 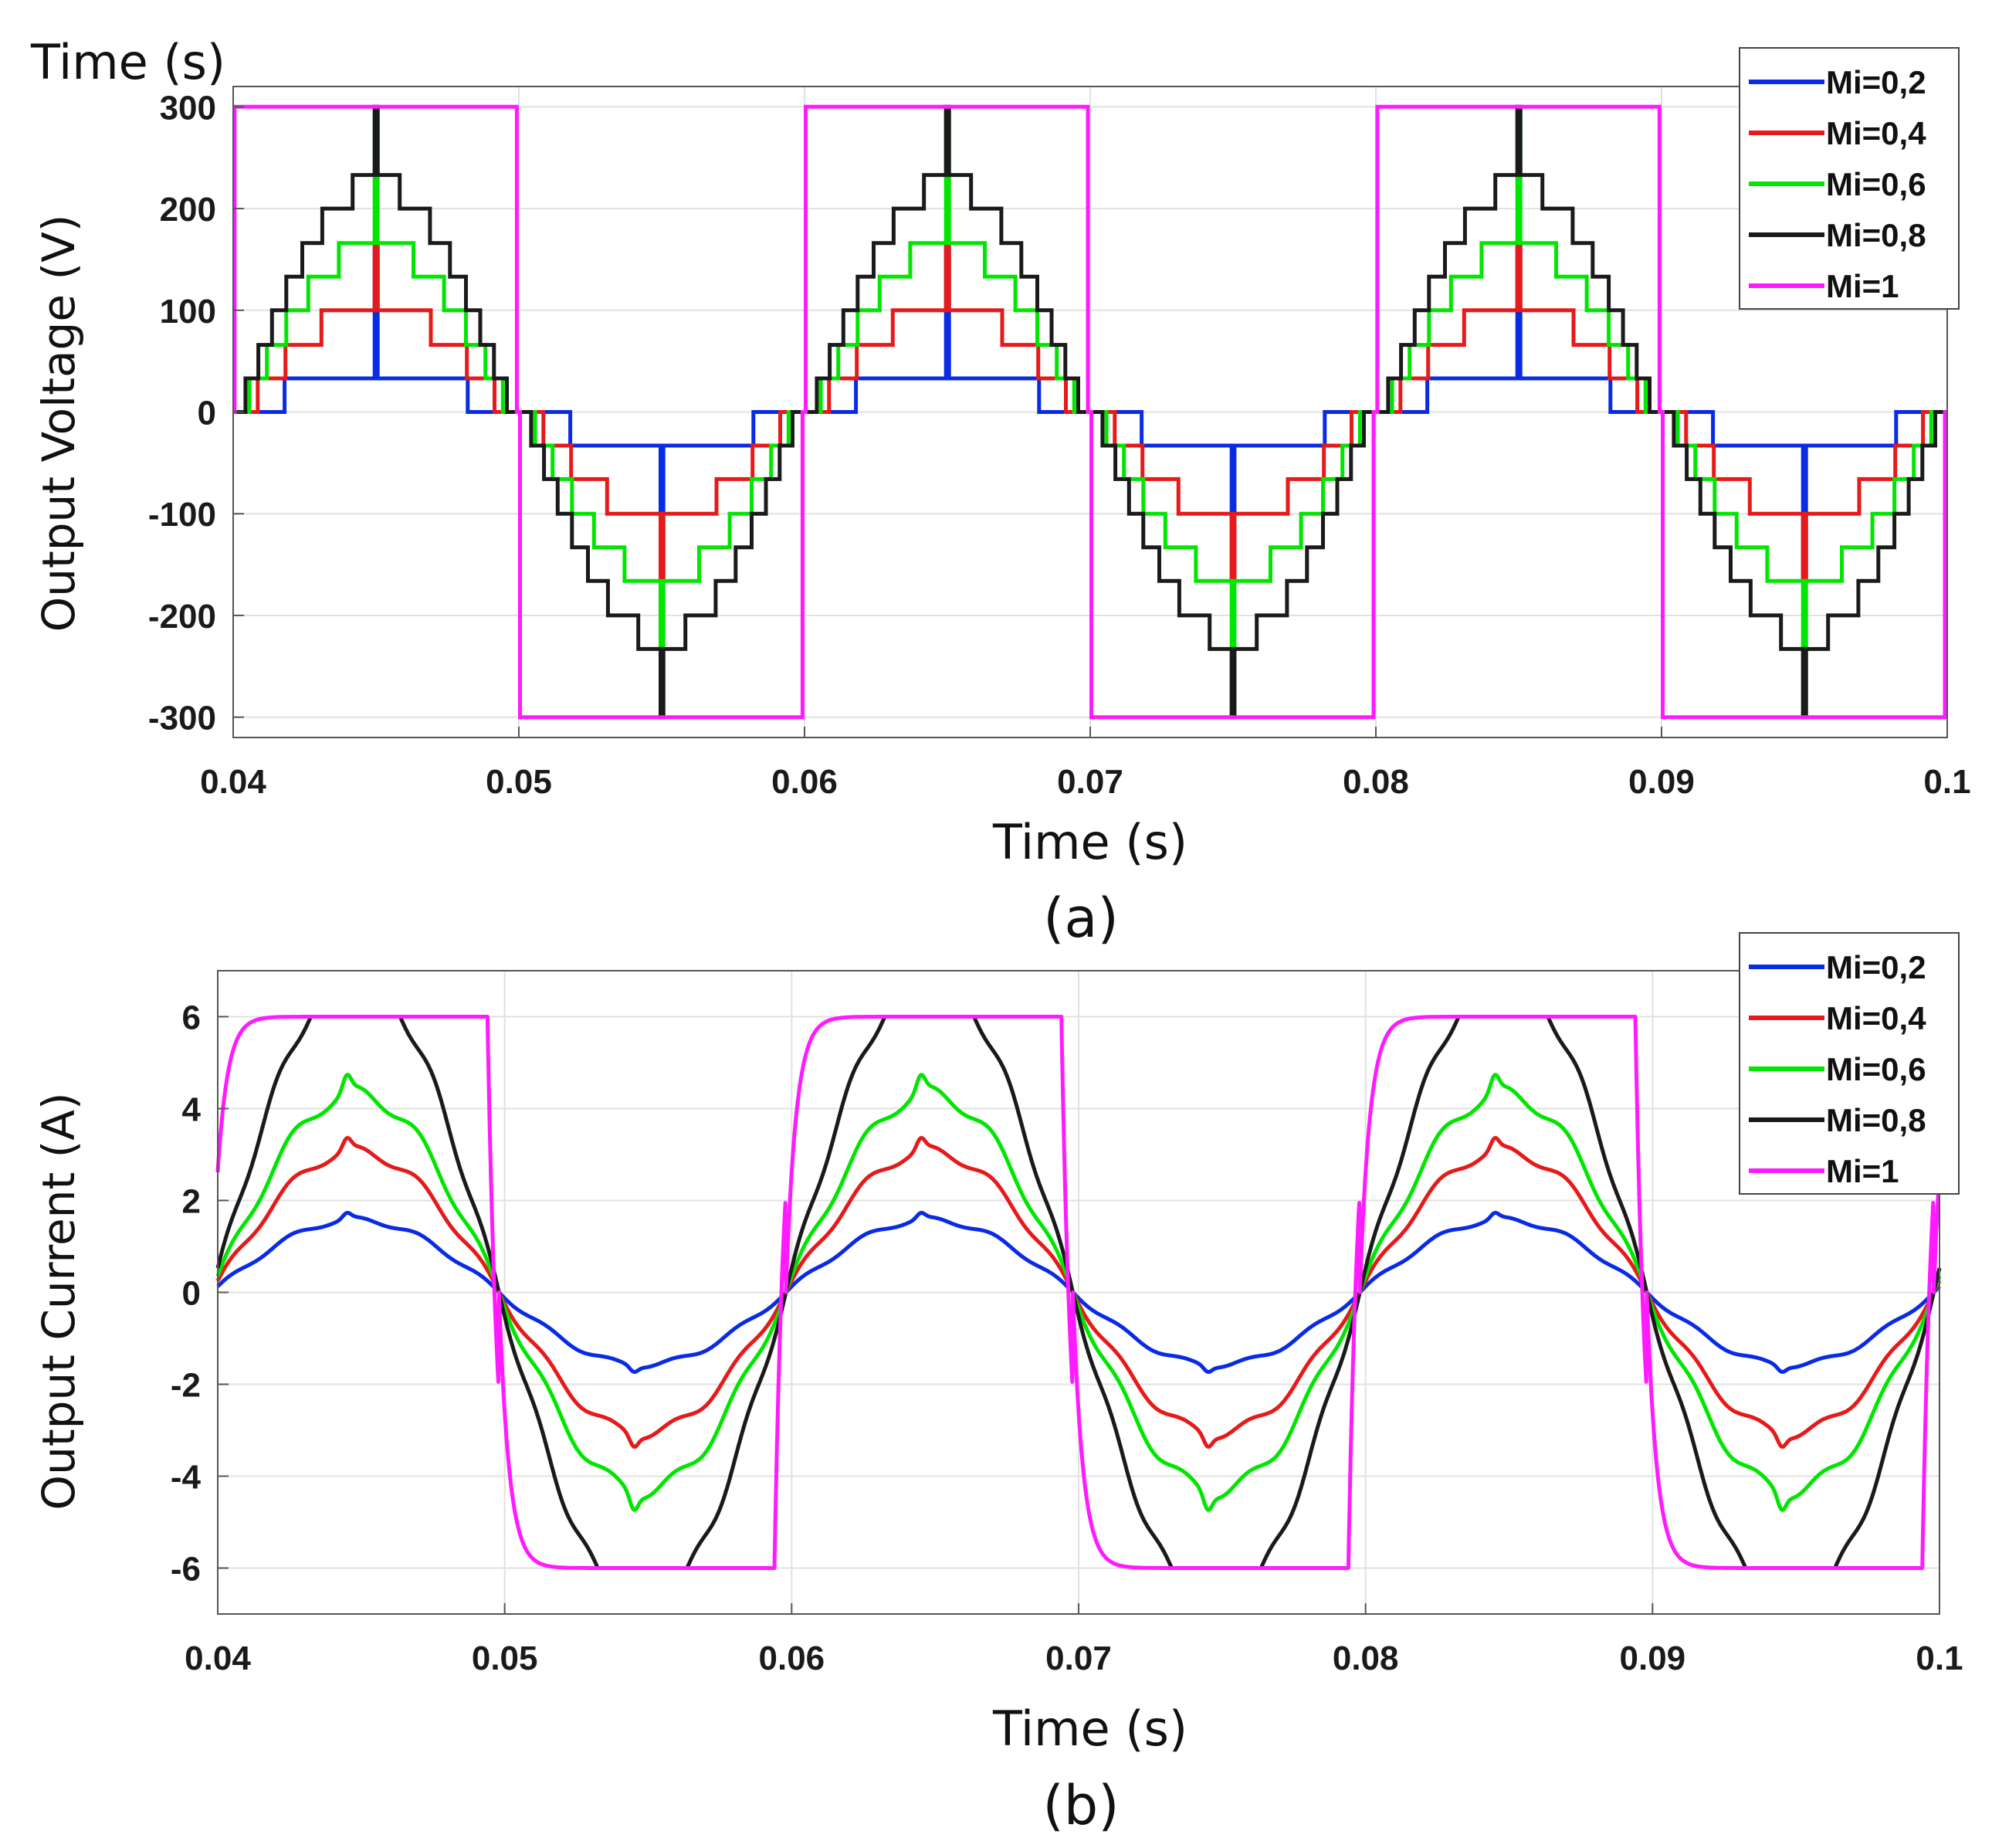 I want to click on y-tick-label: -4, so click(x=186, y=1478).